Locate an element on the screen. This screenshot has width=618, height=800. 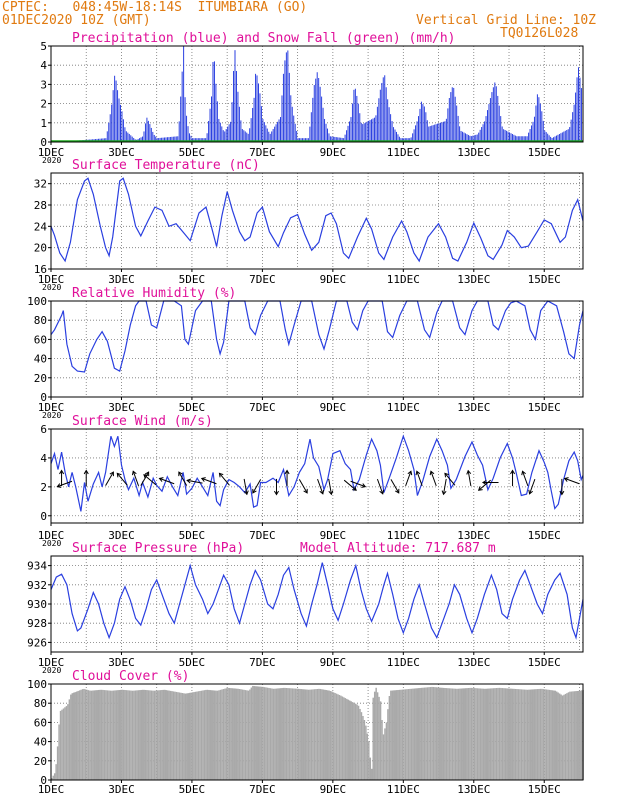
panel-title: Surface Pressure (hPa) is located at coordinates (158, 548).